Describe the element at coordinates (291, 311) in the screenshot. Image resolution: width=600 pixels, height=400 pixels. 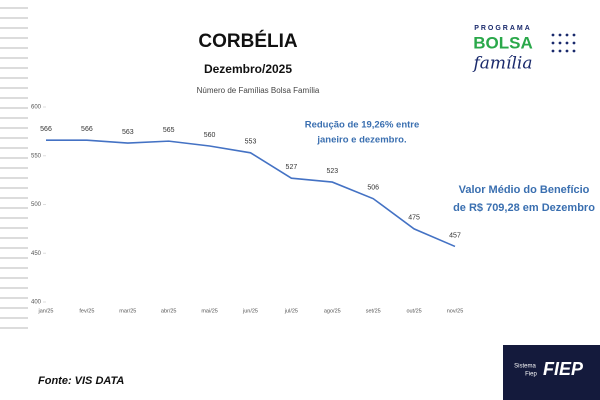
I see `x-tick-label: jul/25` at that location.